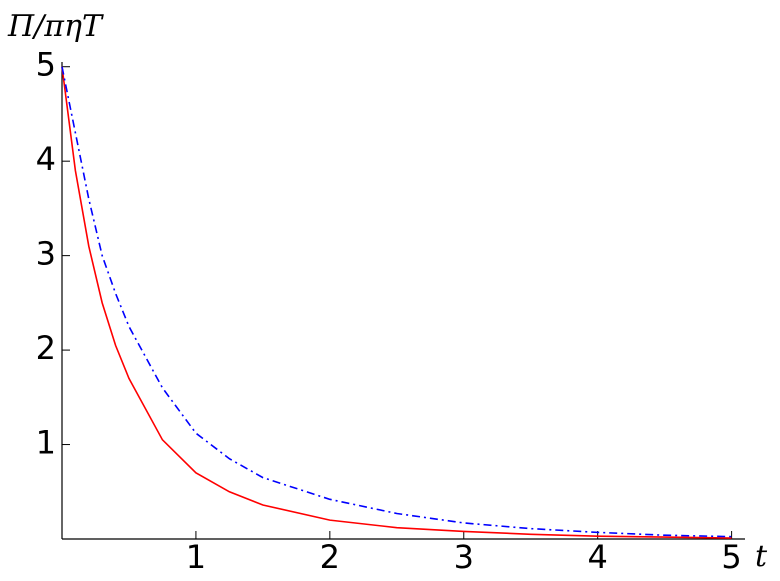  Describe the element at coordinates (55, 26) in the screenshot. I see `y-axis-label: Π/πηT` at that location.